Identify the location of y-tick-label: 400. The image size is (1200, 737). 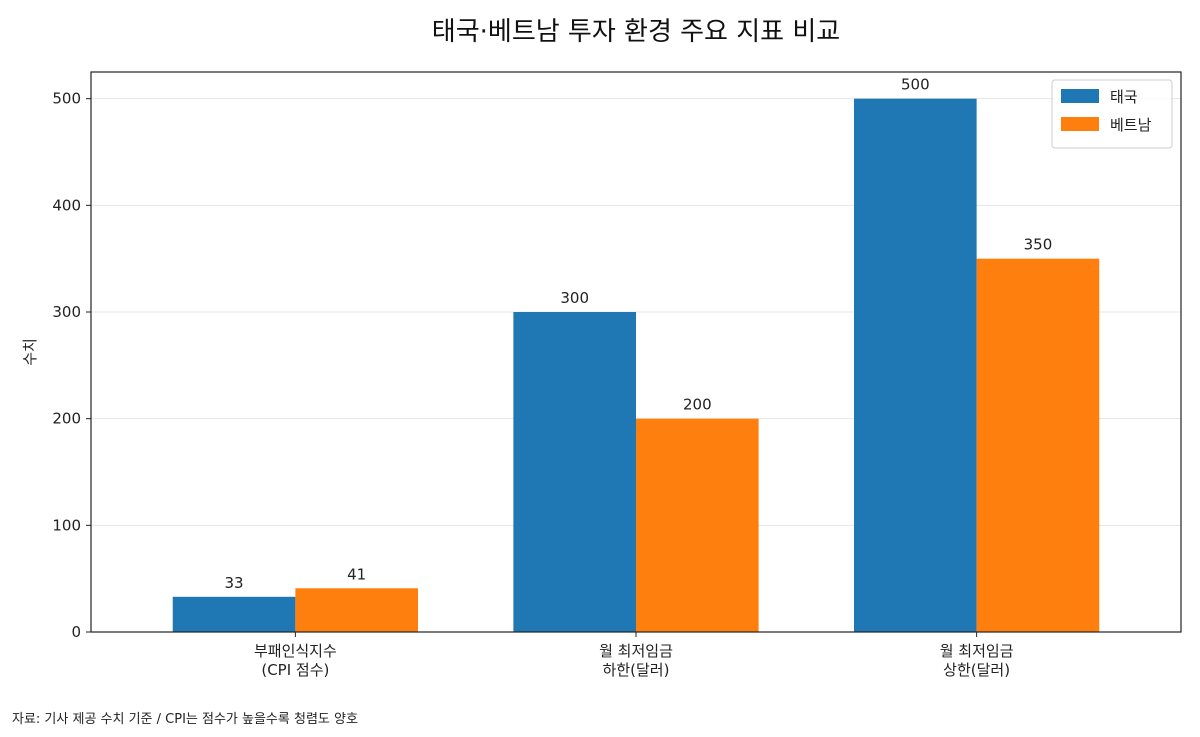
(66, 205).